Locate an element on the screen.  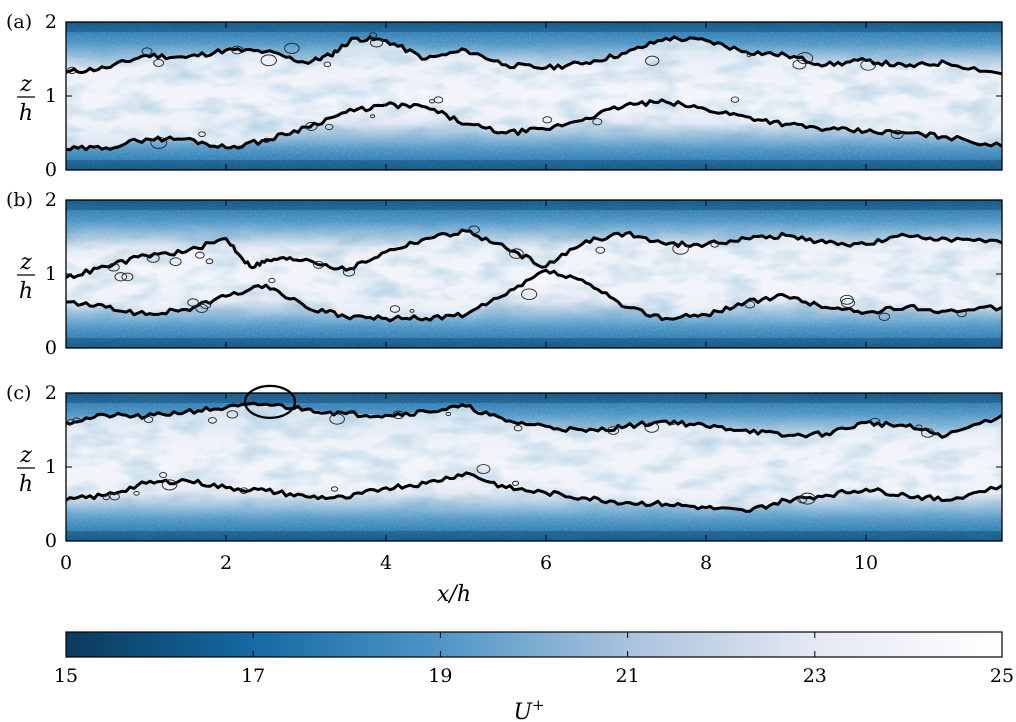
colorbar-tick-label: 17 is located at coordinates (253, 676).